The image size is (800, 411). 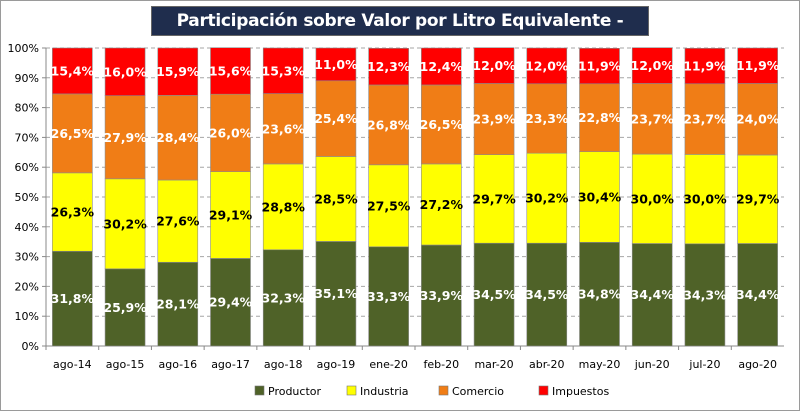 What do you see at coordinates (27, 167) in the screenshot?
I see `y-tick-label: 60%` at bounding box center [27, 167].